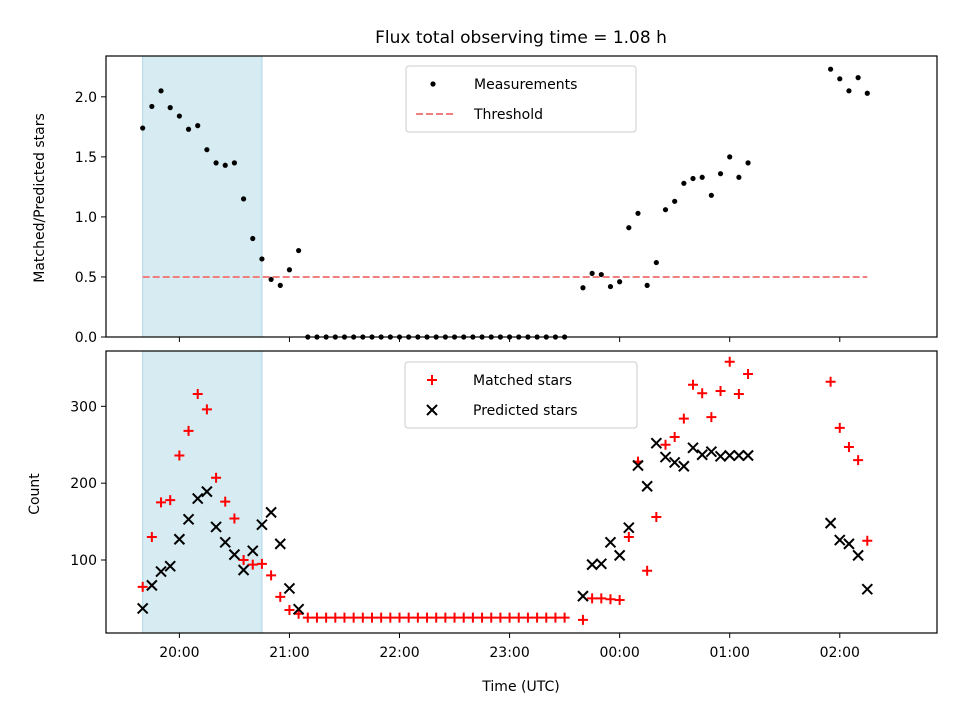 This screenshot has width=960, height=720. What do you see at coordinates (525, 411) in the screenshot?
I see `legend-label: Predicted stars` at bounding box center [525, 411].